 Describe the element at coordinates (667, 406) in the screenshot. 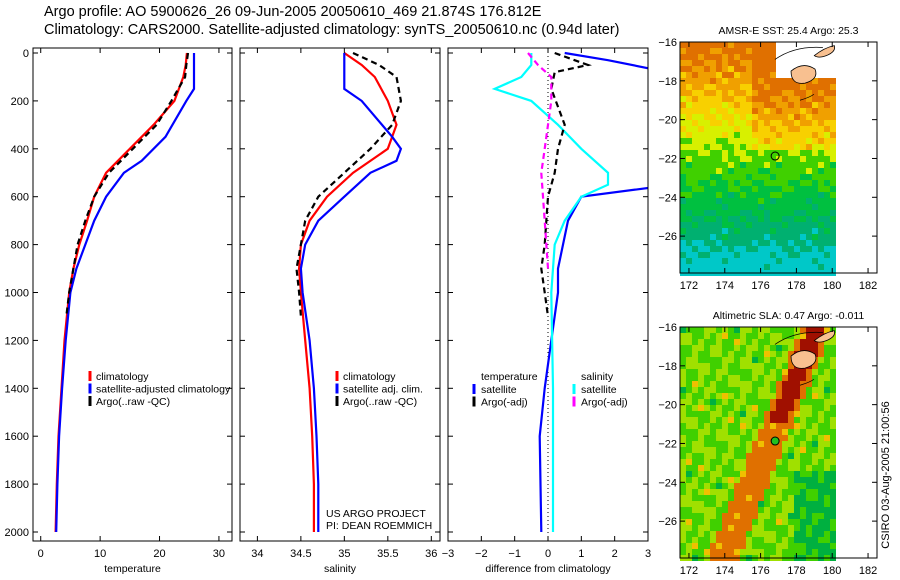

I see `y-tick-label: −20` at that location.